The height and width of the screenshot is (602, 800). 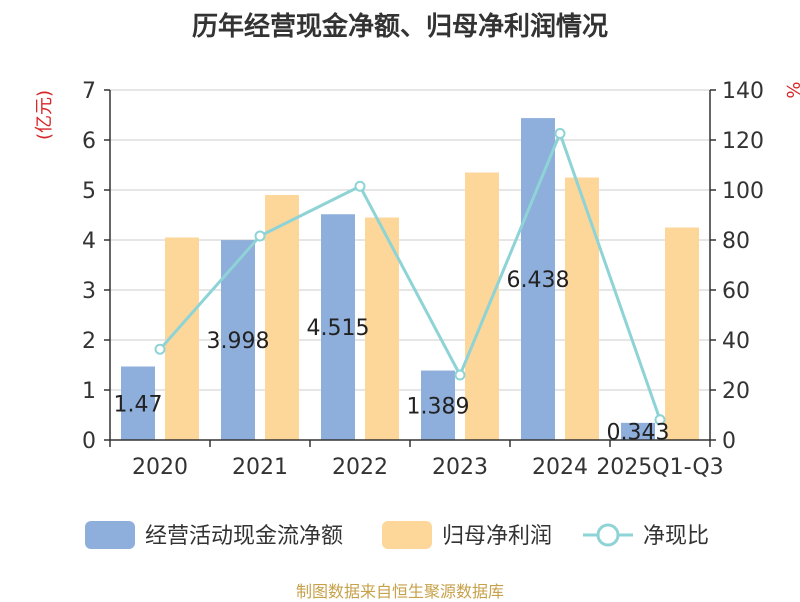 I want to click on x-tick-label: 2021, so click(x=260, y=467).